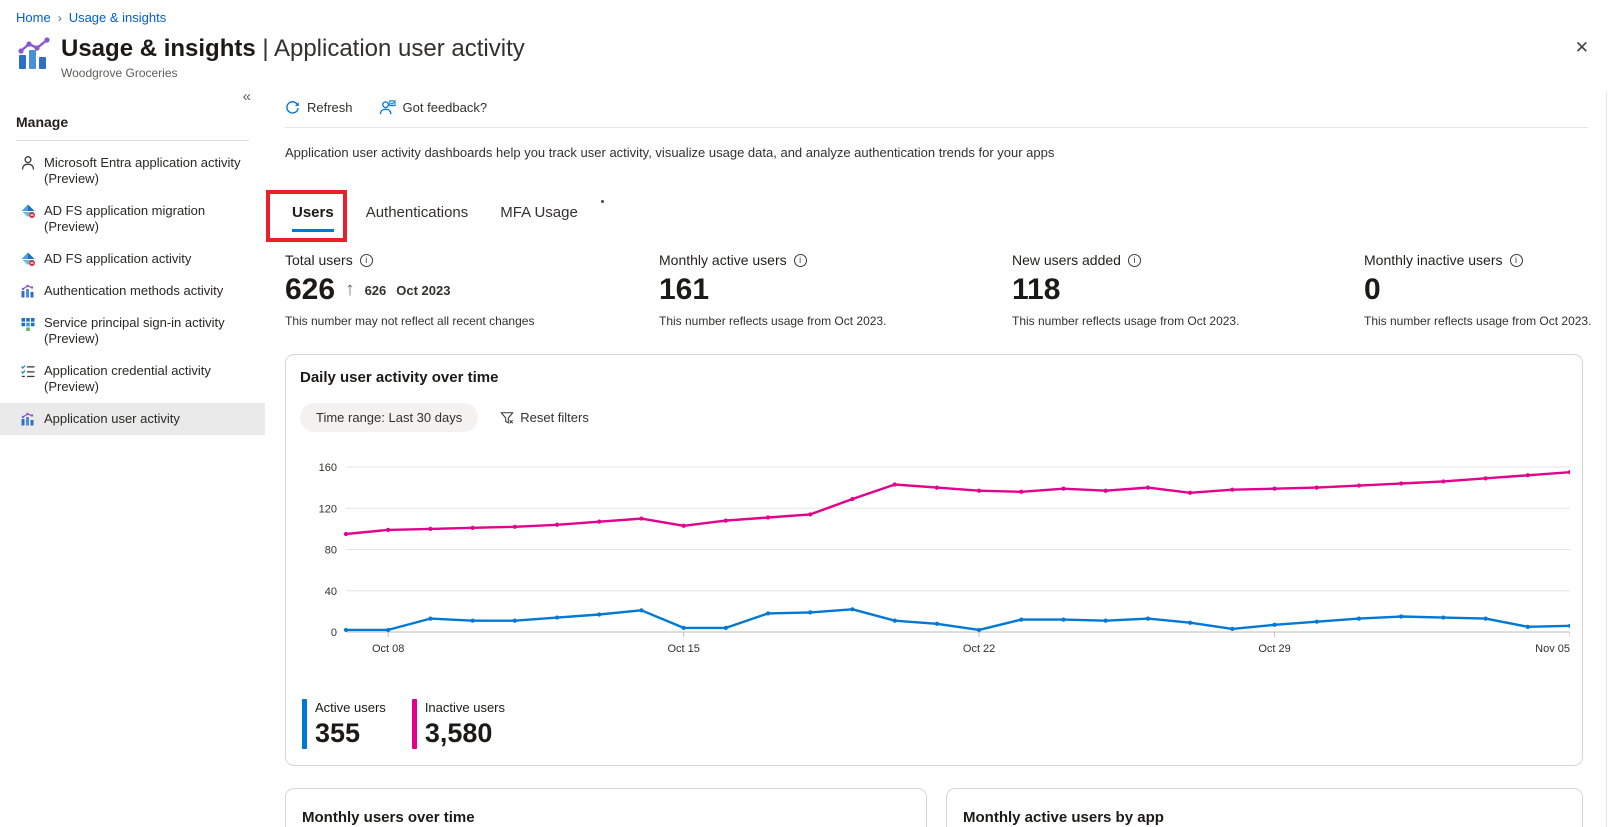 Image resolution: width=1613 pixels, height=827 pixels. Describe the element at coordinates (458, 733) in the screenshot. I see `legend-value: 3,580` at that location.